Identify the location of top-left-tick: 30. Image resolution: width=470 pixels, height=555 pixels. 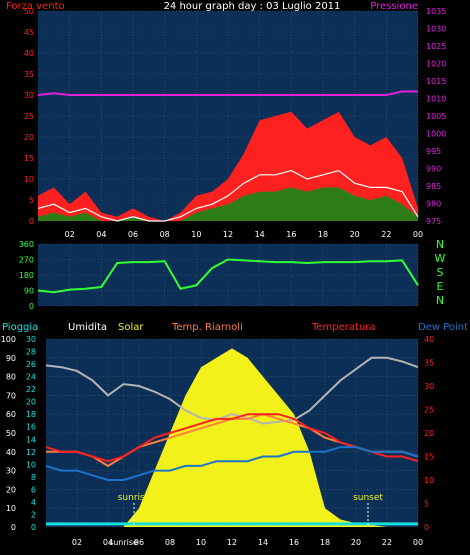
(29, 95).